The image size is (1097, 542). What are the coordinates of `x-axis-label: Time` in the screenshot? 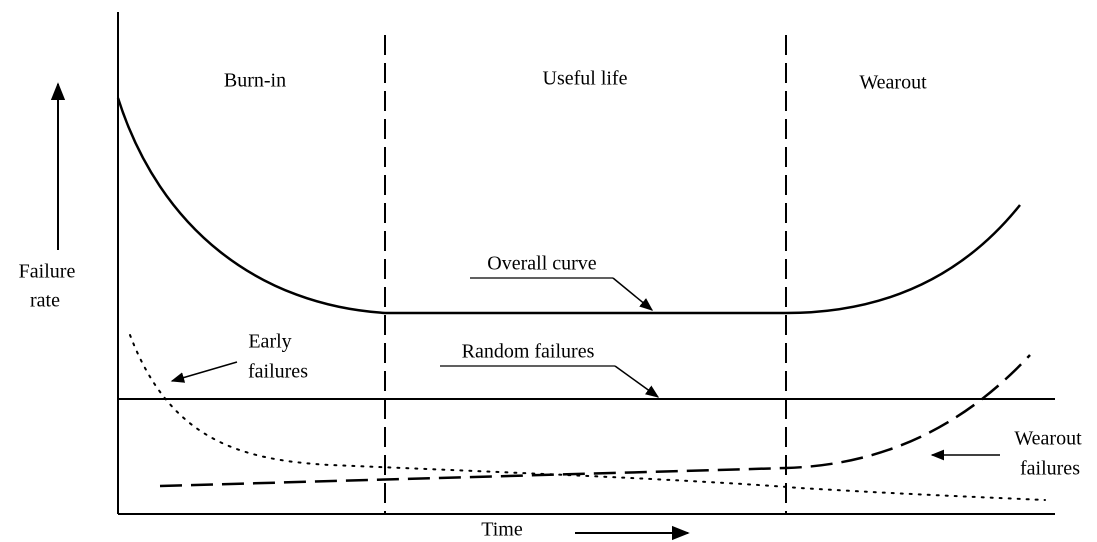 It's located at (502, 530).